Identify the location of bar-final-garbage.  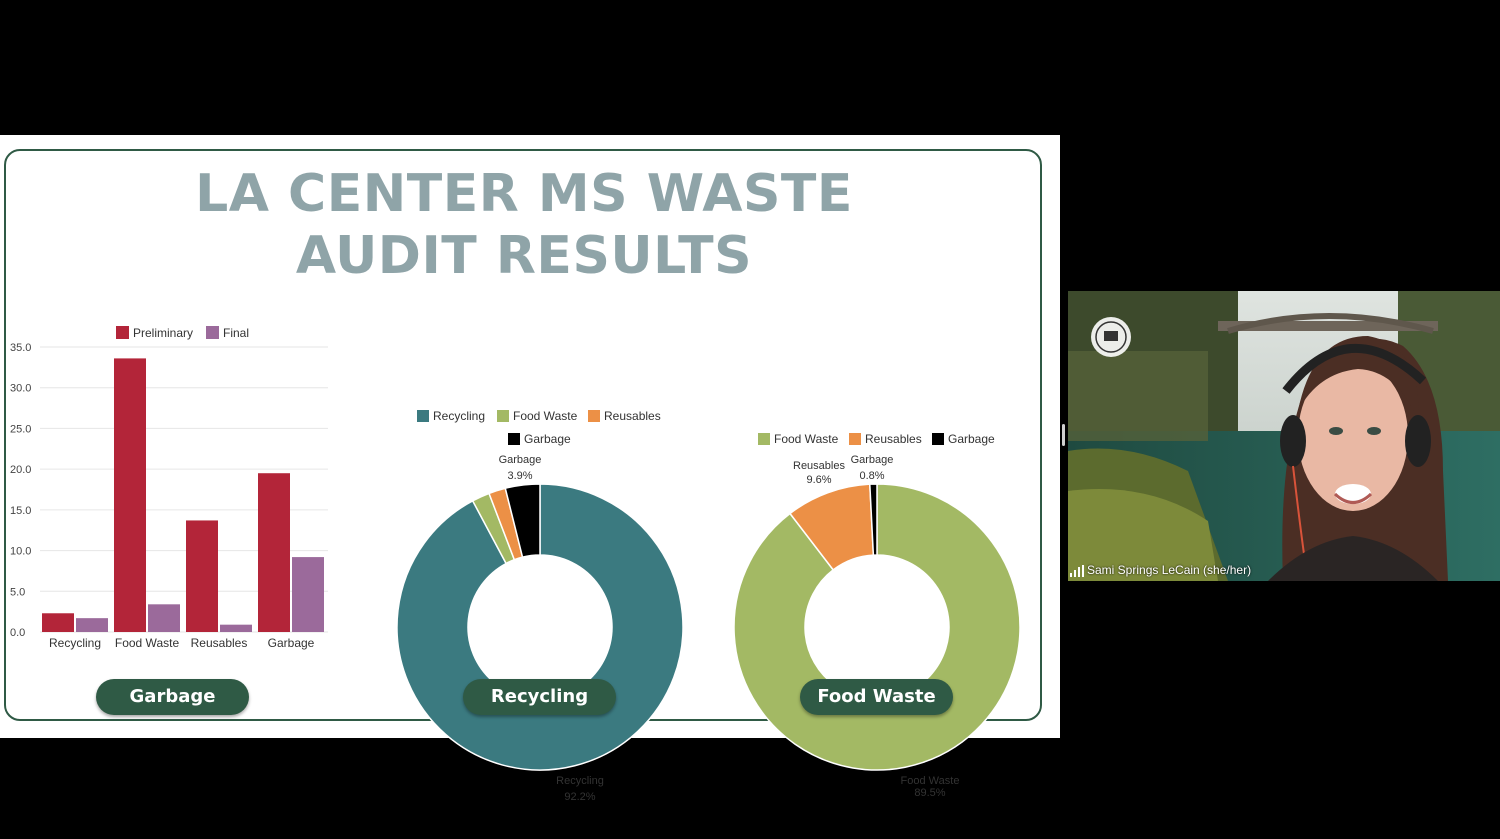
(308, 594).